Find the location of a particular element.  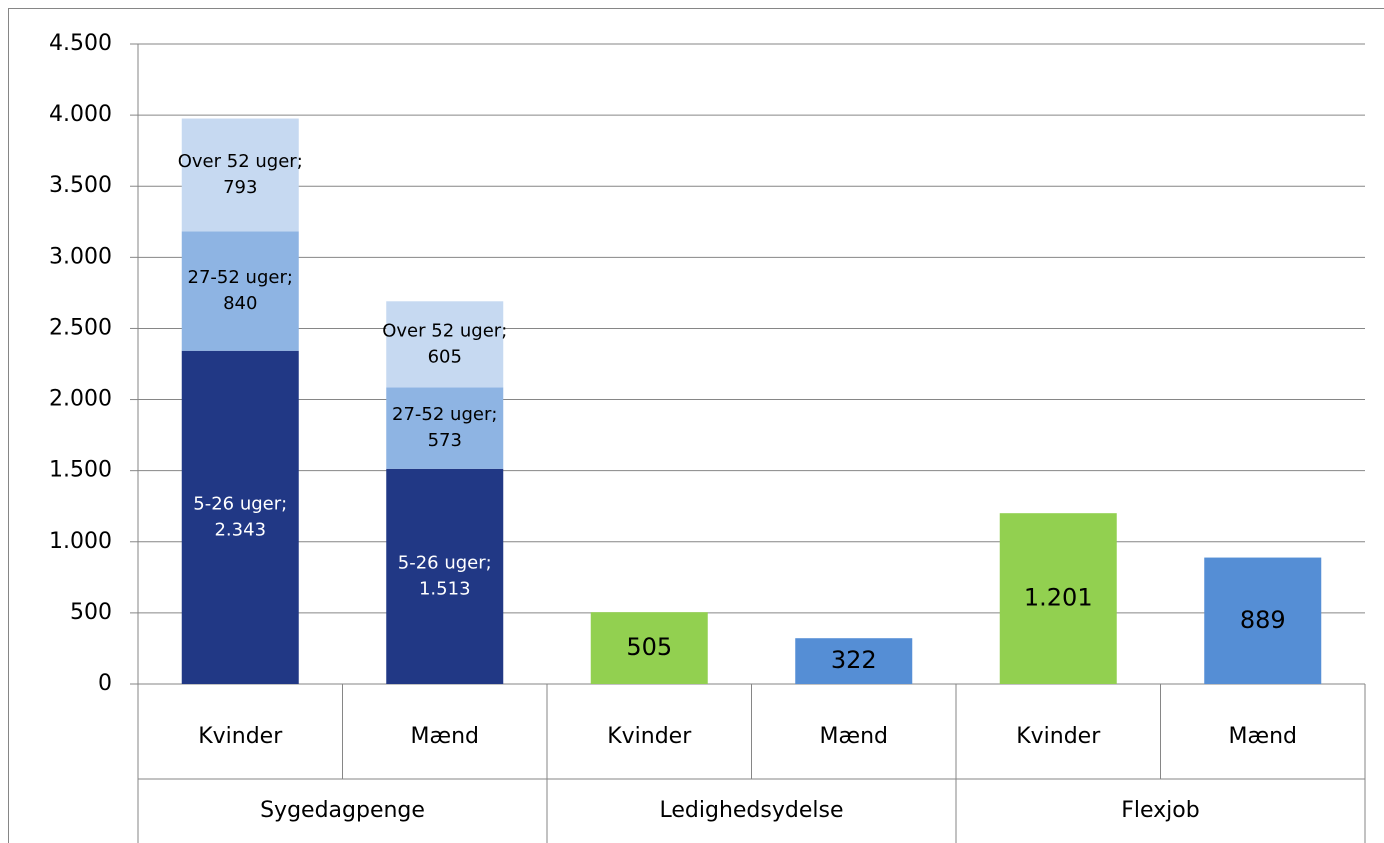

y-tick-label: 4.500 is located at coordinates (80, 43).